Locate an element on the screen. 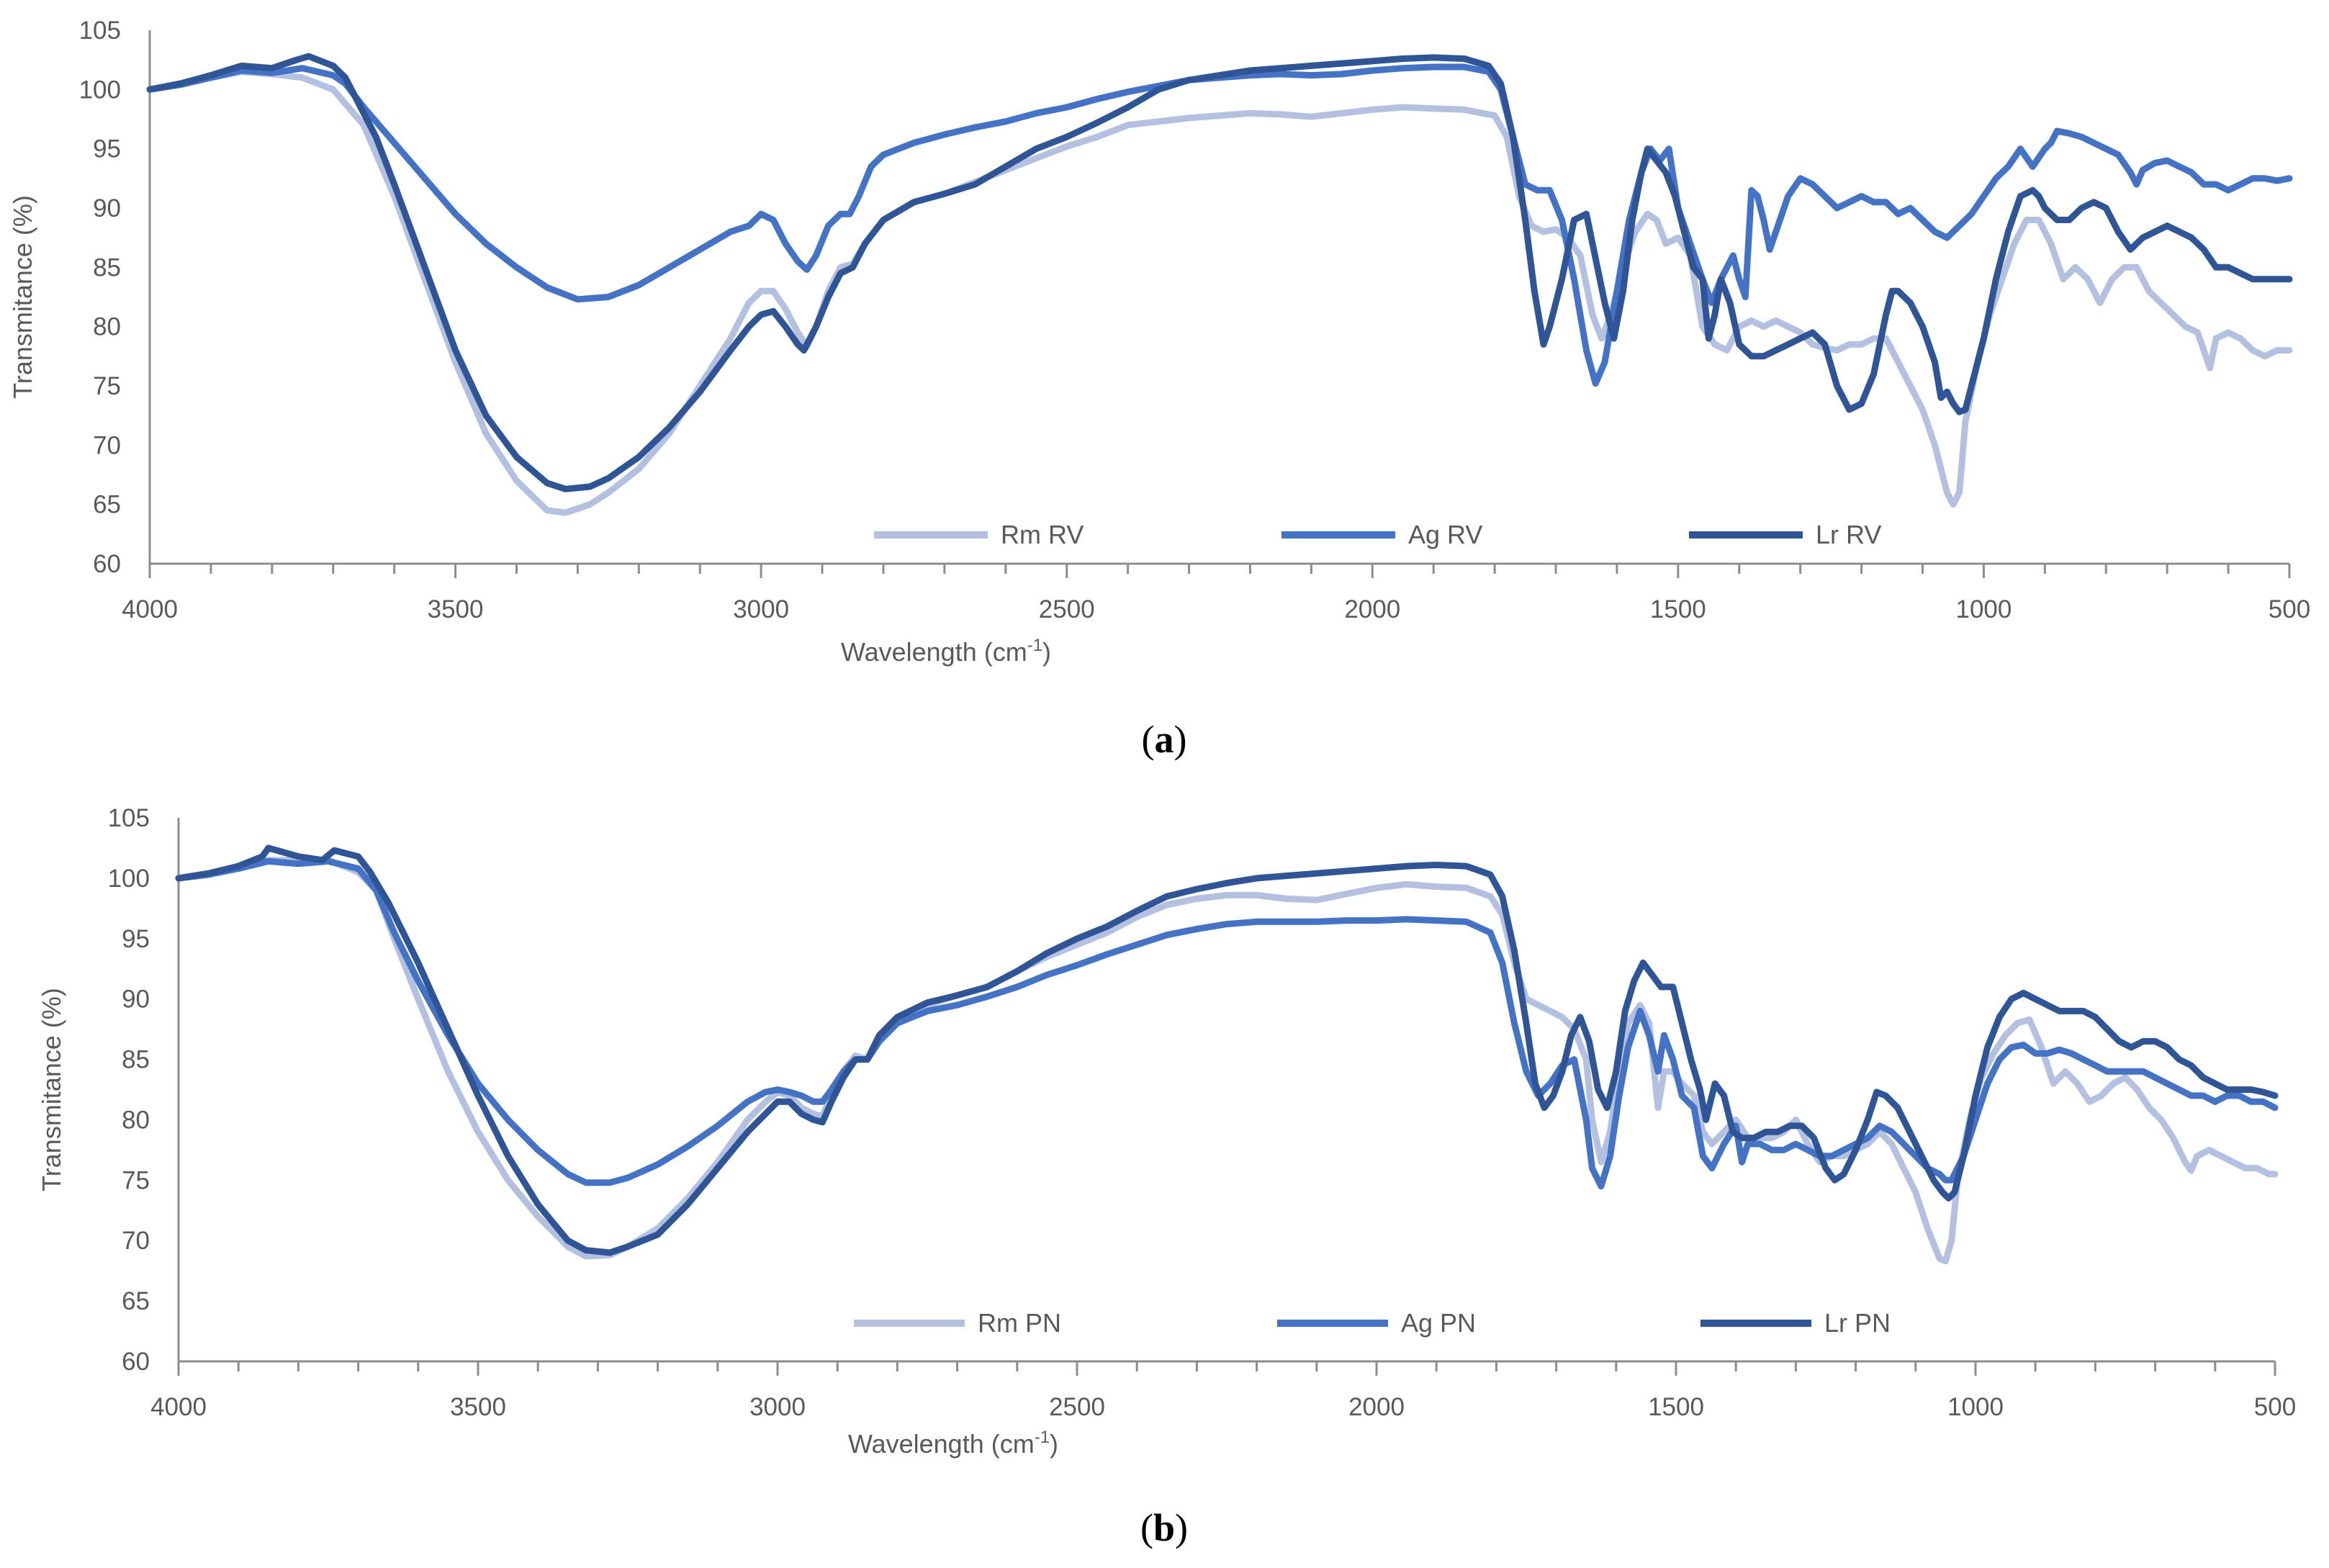 The width and height of the screenshot is (2329, 1568). legend-label: Lr RV is located at coordinates (1849, 534).